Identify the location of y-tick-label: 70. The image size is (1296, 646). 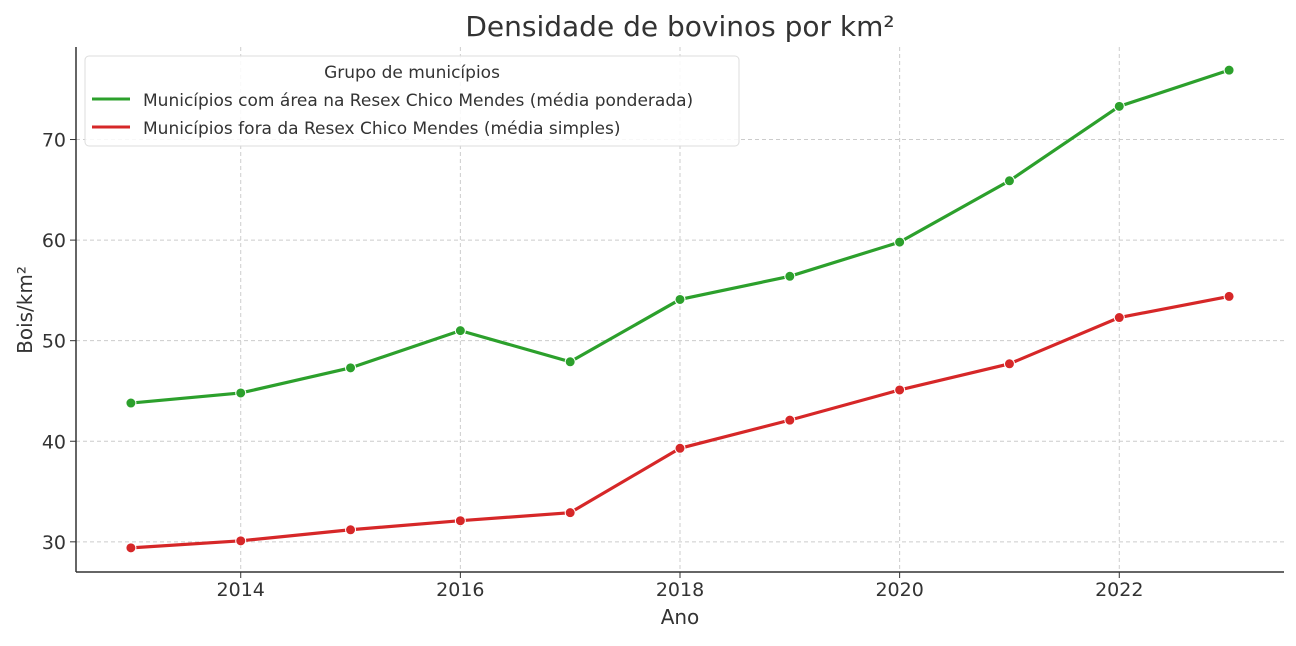
(54, 141).